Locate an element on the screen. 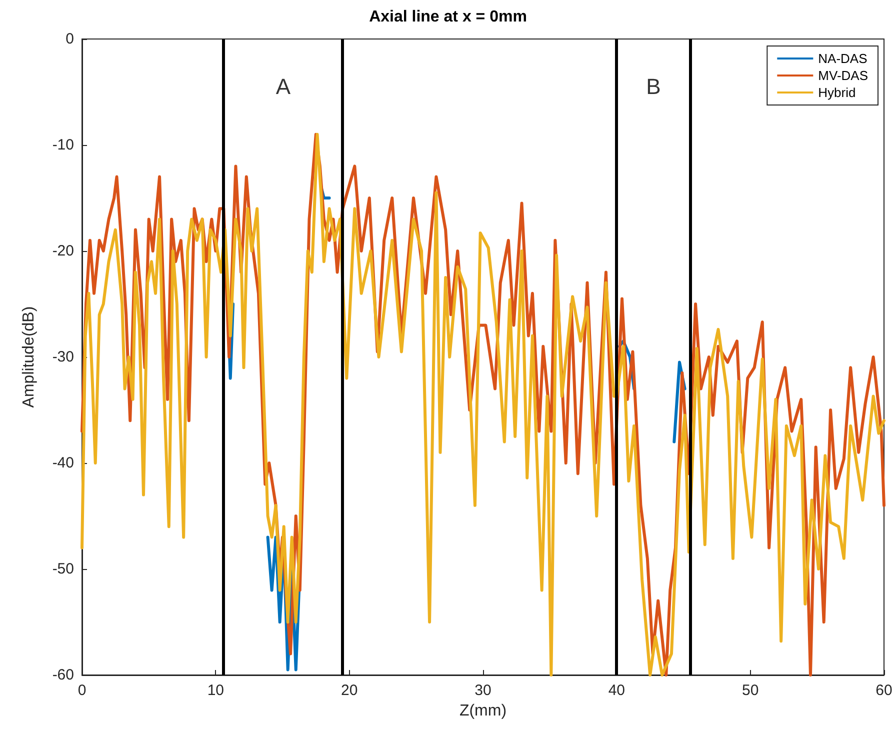 The height and width of the screenshot is (734, 896). annotation: A is located at coordinates (283, 87).